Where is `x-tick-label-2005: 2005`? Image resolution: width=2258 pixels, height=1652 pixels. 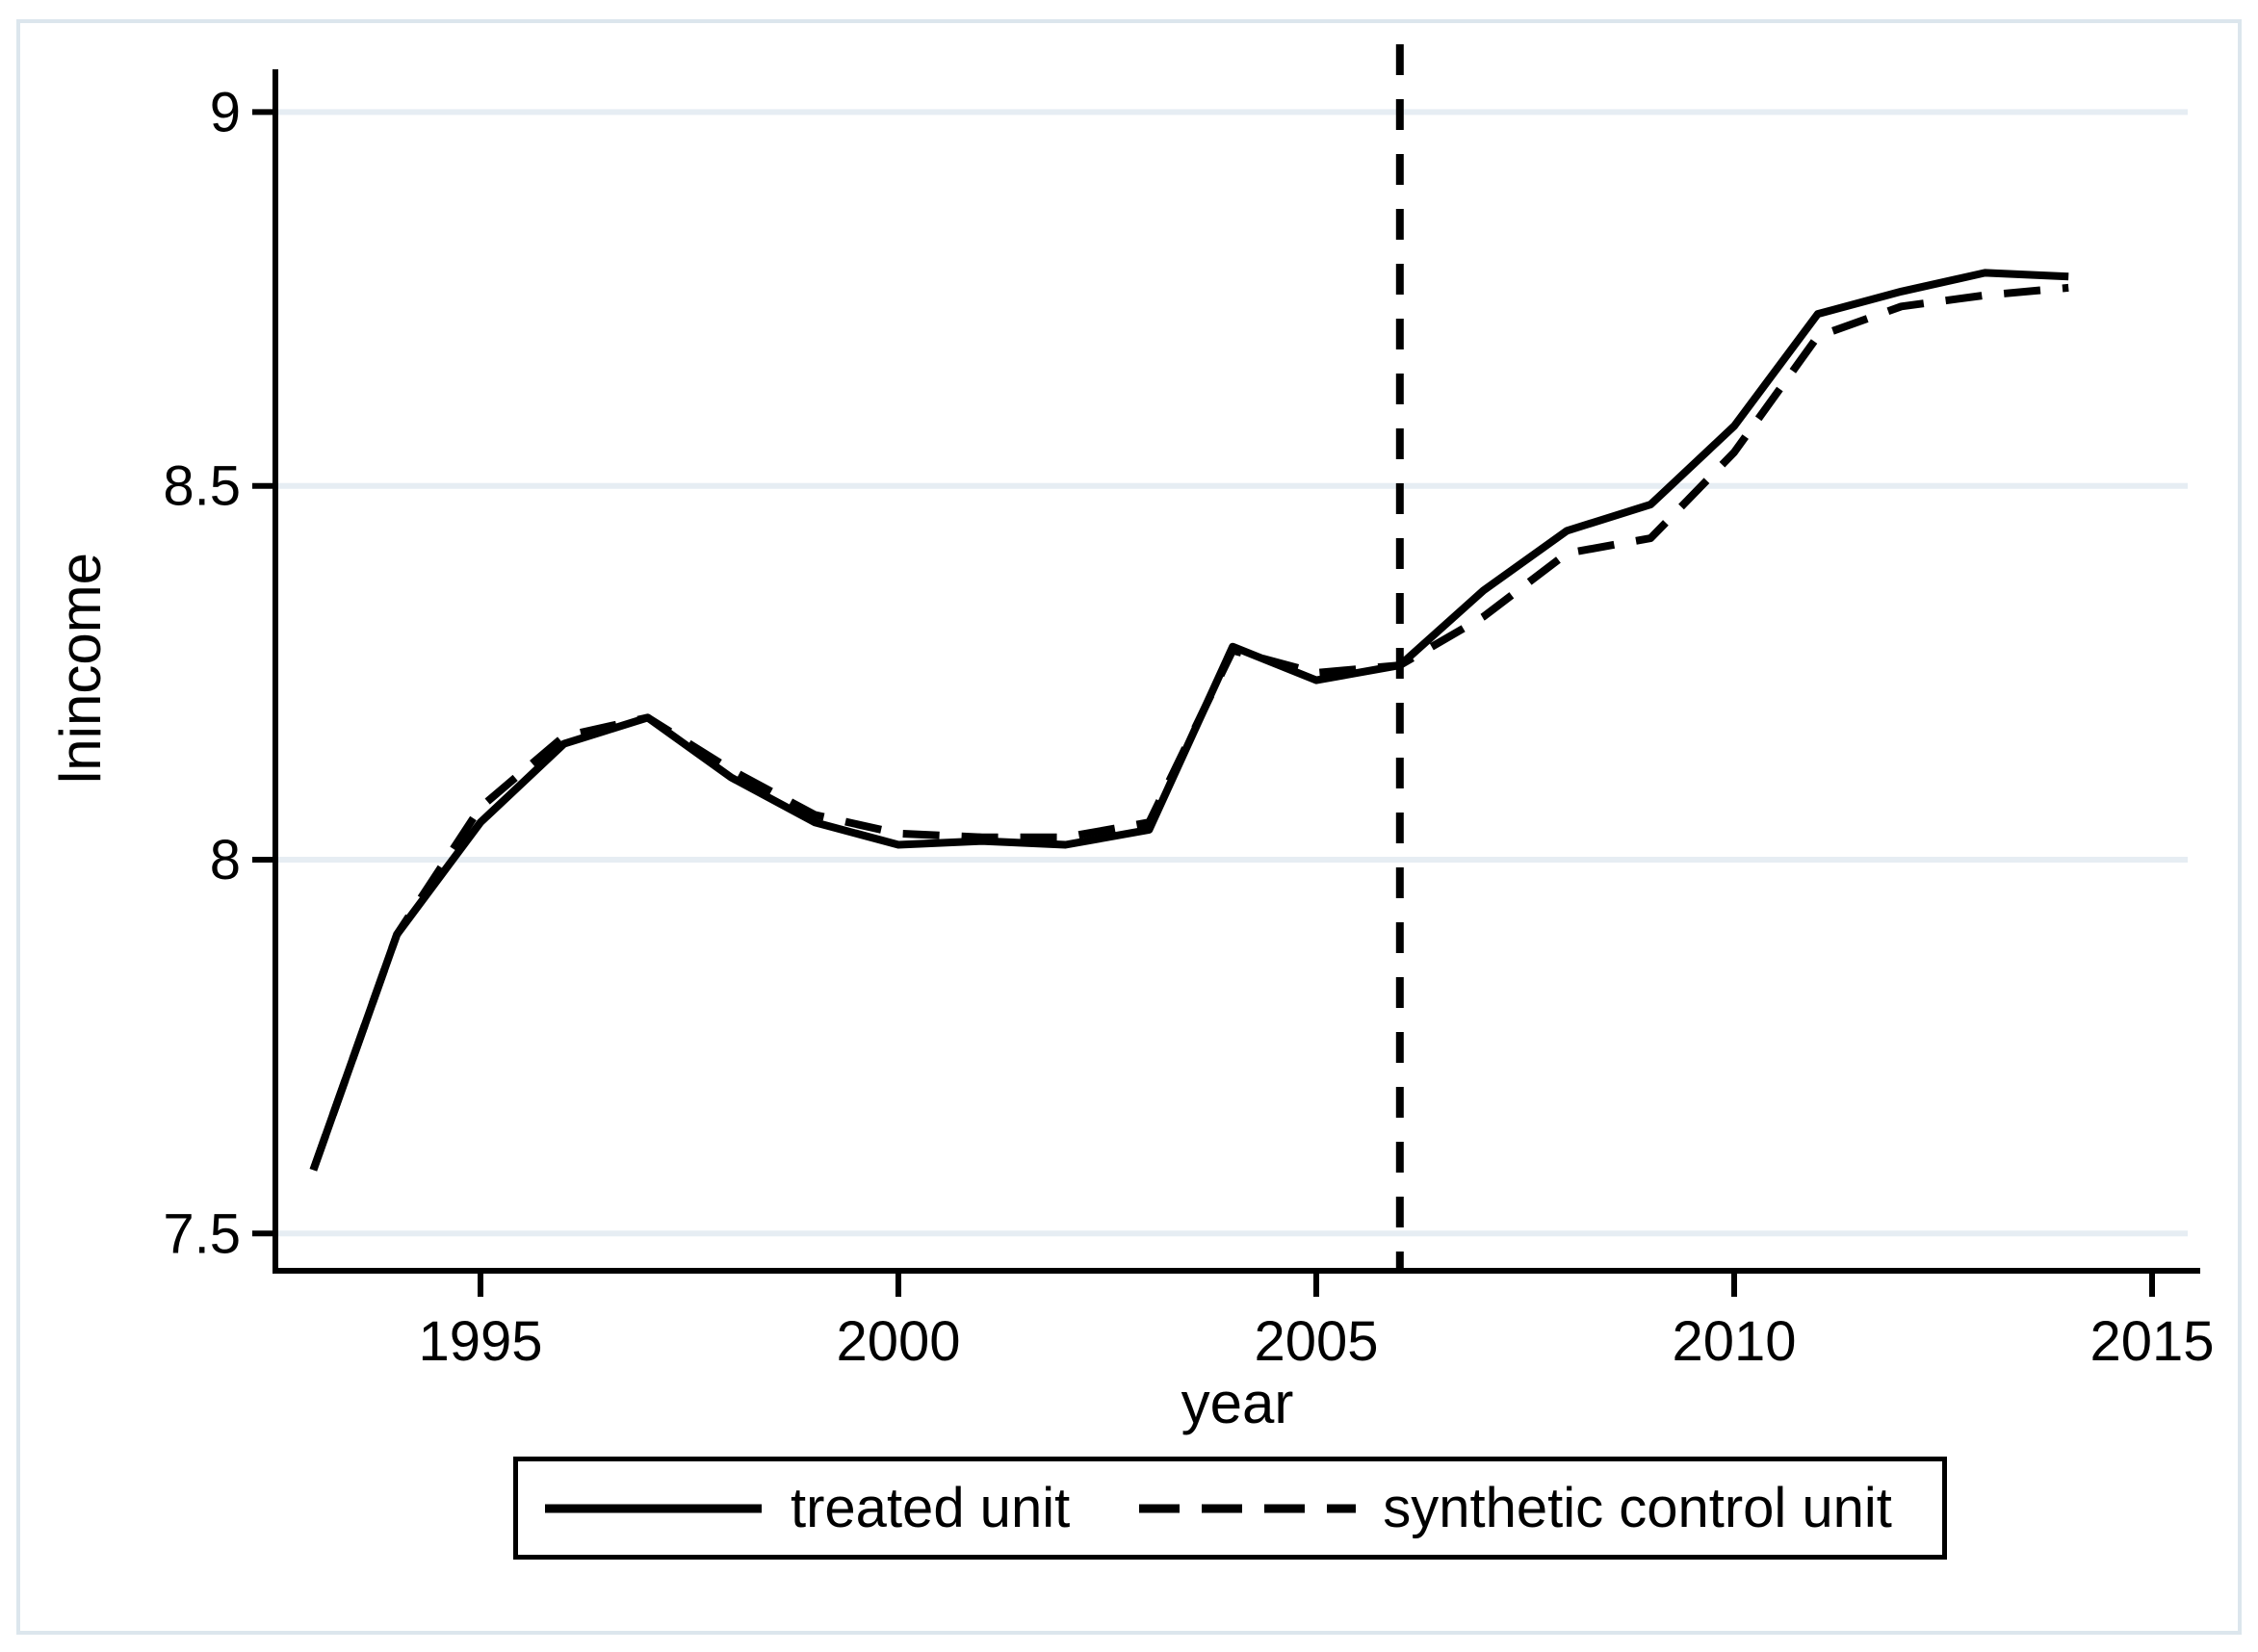
x-tick-label-2005: 2005 is located at coordinates (1316, 1341).